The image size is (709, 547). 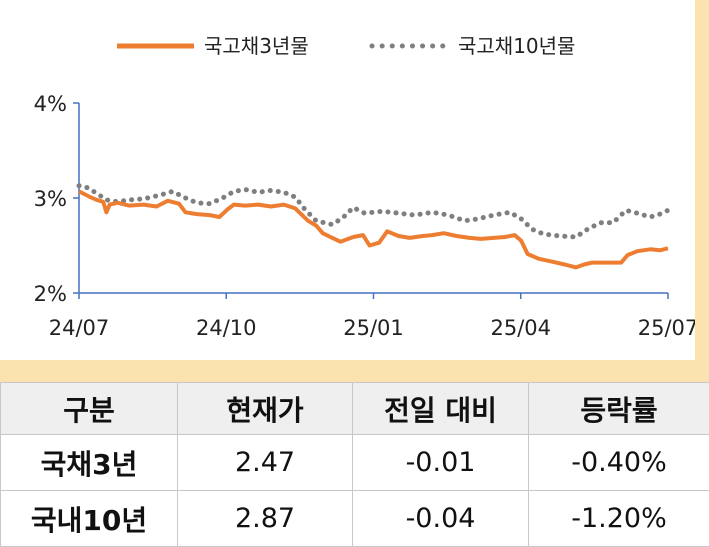 What do you see at coordinates (373, 211) in the screenshot?
I see `series-line-10y` at bounding box center [373, 211].